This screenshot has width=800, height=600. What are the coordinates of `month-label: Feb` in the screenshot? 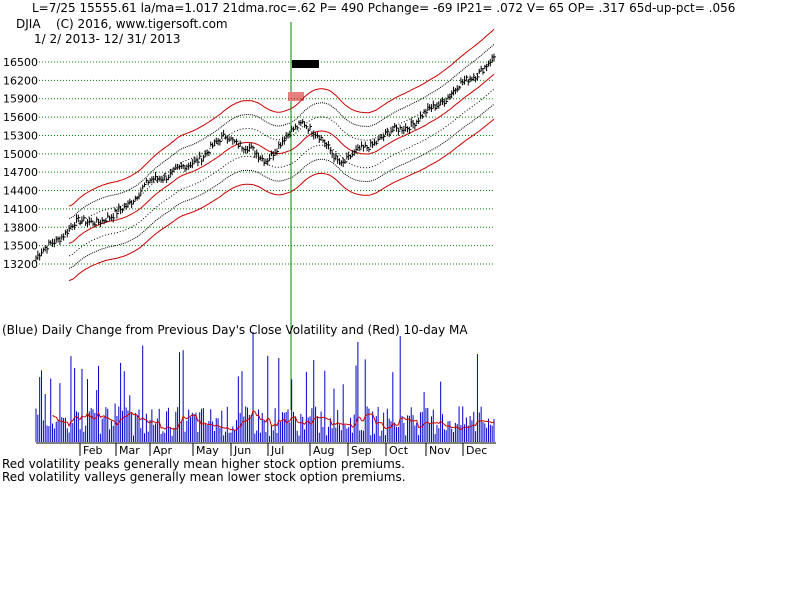 It's located at (92, 450).